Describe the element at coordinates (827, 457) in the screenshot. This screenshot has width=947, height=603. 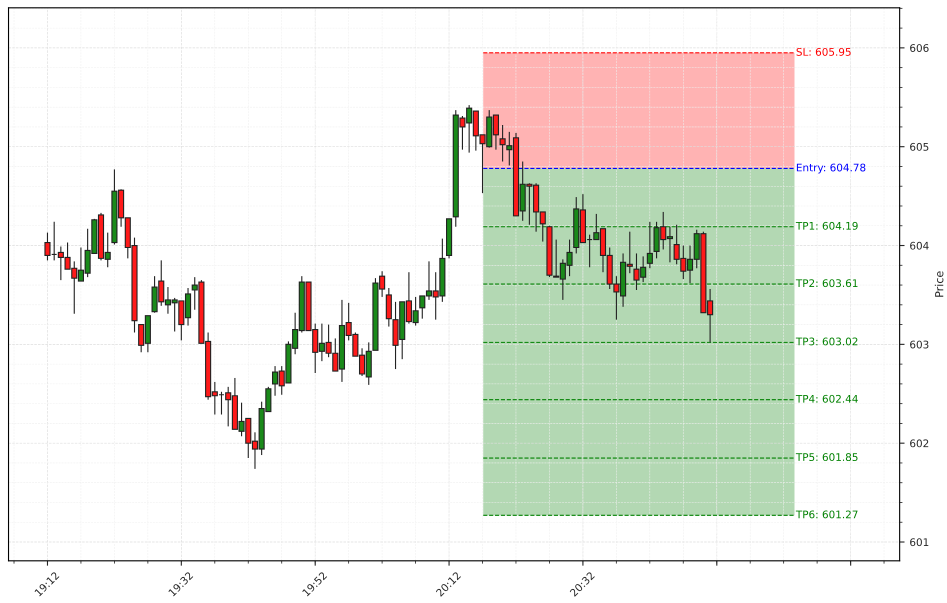
I see `ref-line-label: TP5: 601.85` at that location.